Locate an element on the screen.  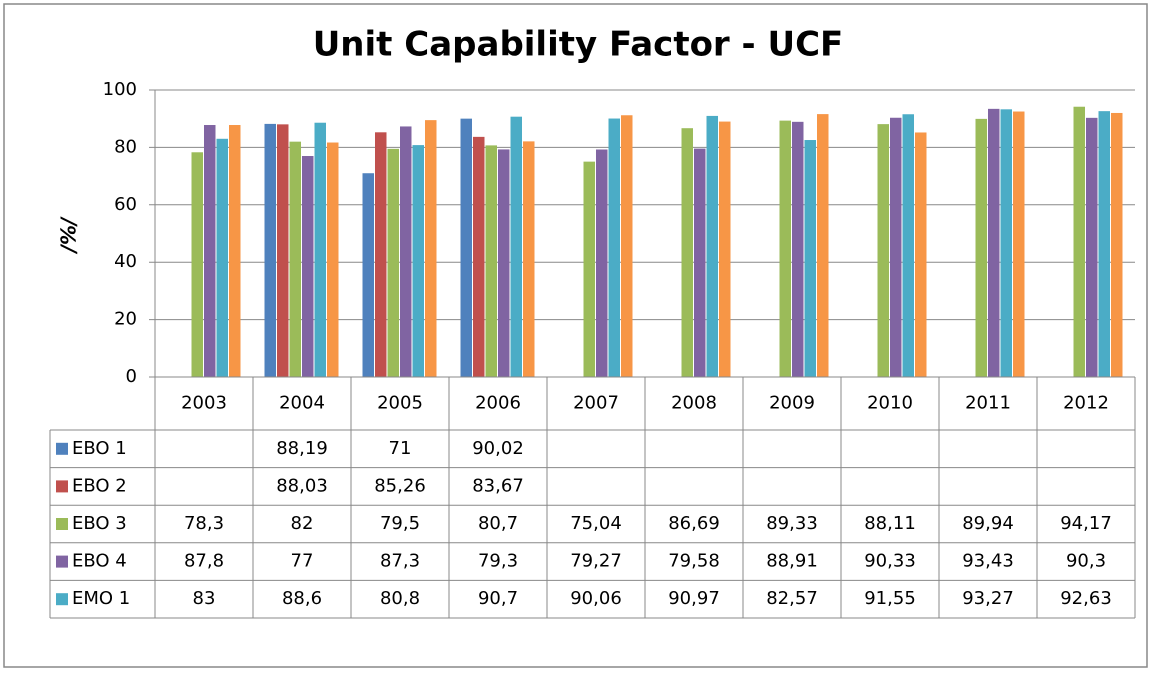
x-tick-label: 2008 is located at coordinates (694, 403).